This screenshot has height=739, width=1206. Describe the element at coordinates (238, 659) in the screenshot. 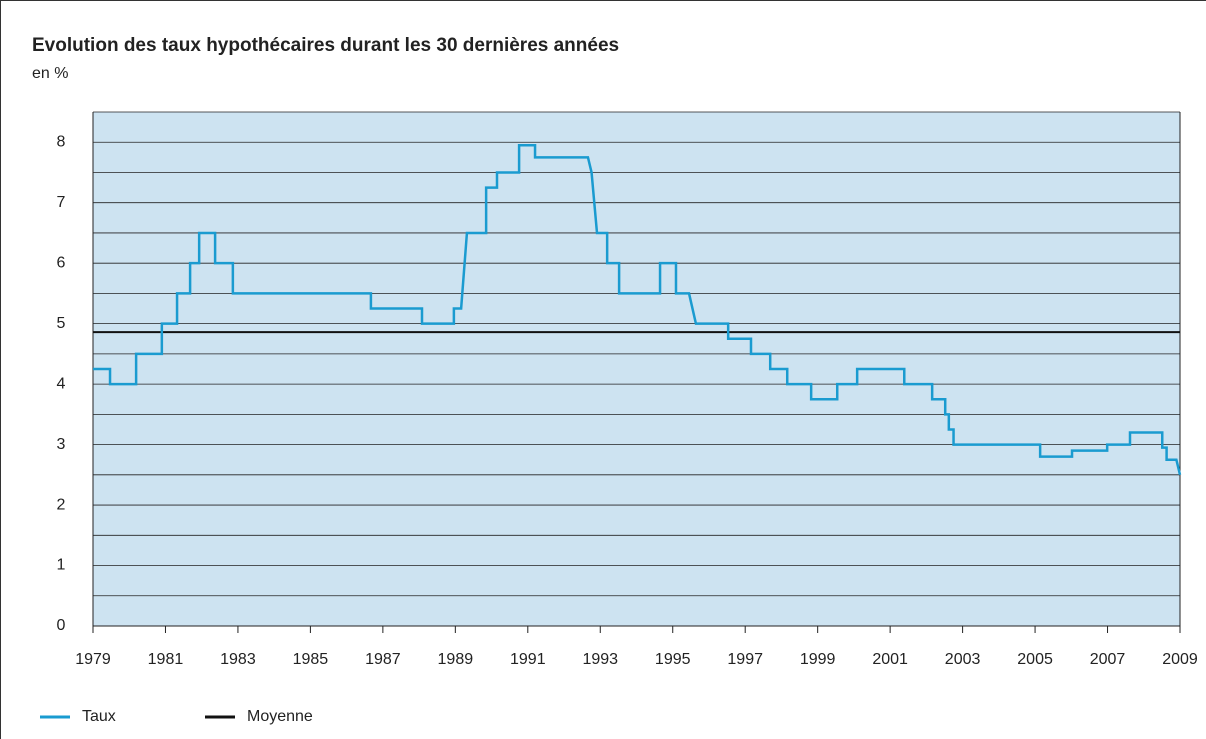

I see `x-tick-label: 1983` at that location.